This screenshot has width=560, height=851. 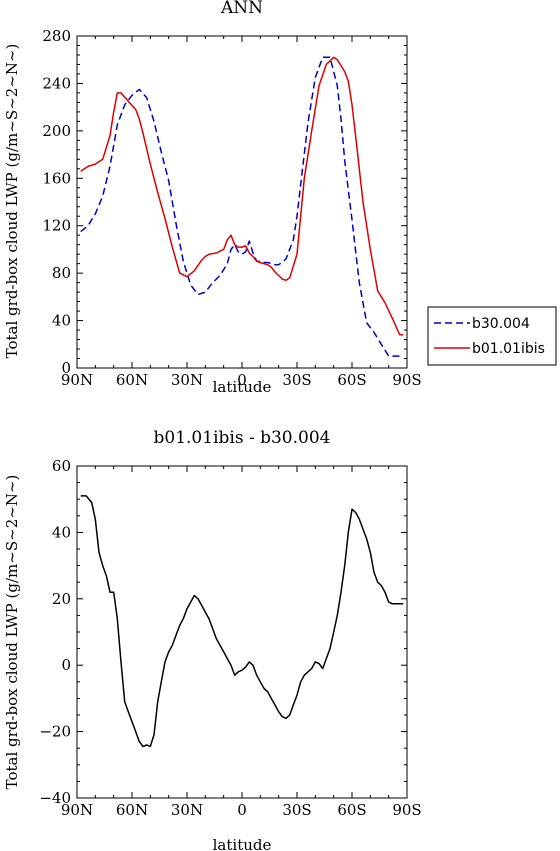 I want to click on bottom-x-tick-label: 30S, so click(x=296, y=810).